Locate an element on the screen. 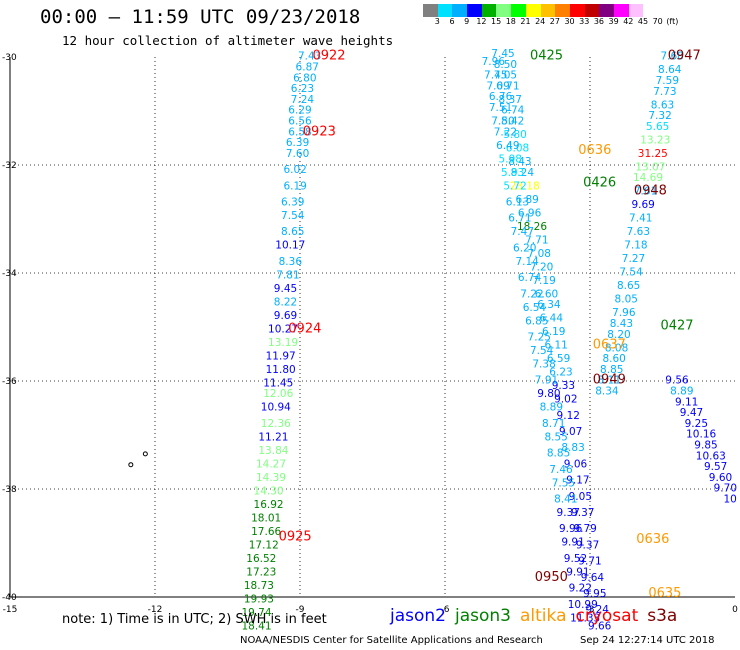 This screenshot has width=740, height=650. color-scale-tick-label: 21 is located at coordinates (525, 21).